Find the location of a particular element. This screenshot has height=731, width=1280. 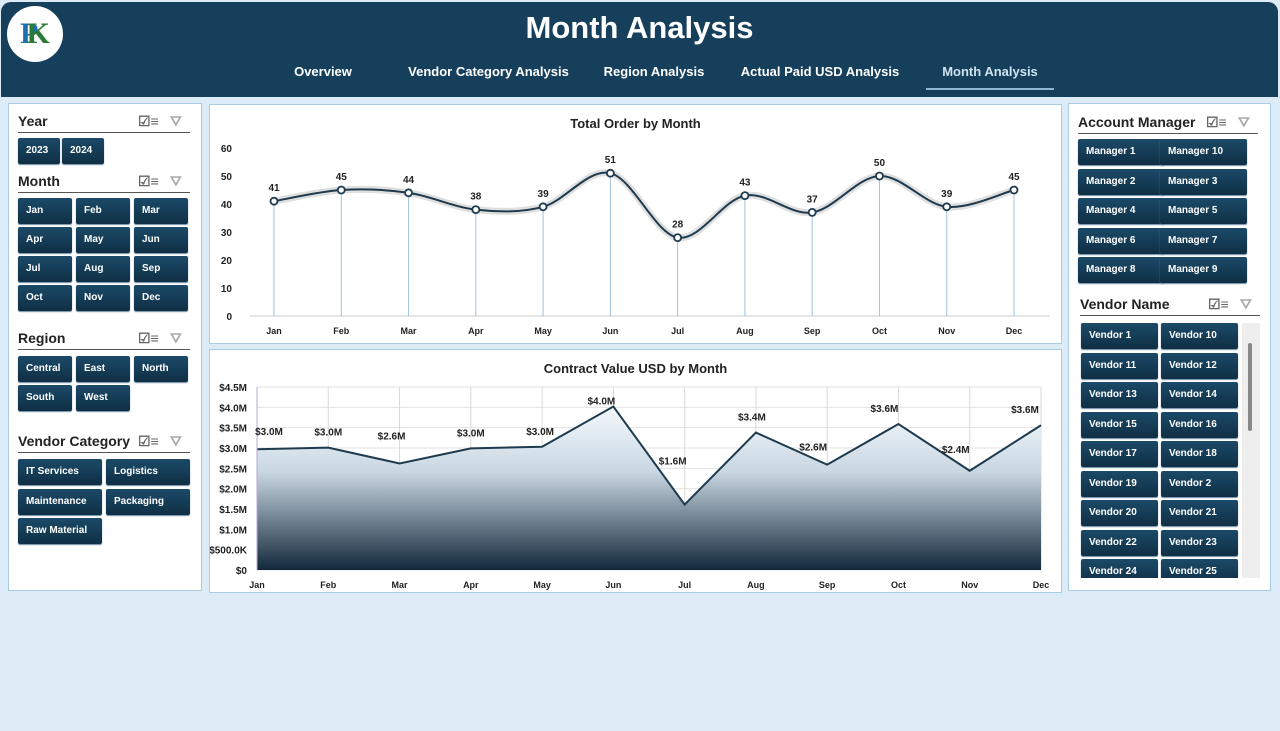

tab-vendor-category-analysis: Vendor Category Analysis is located at coordinates (488, 71).